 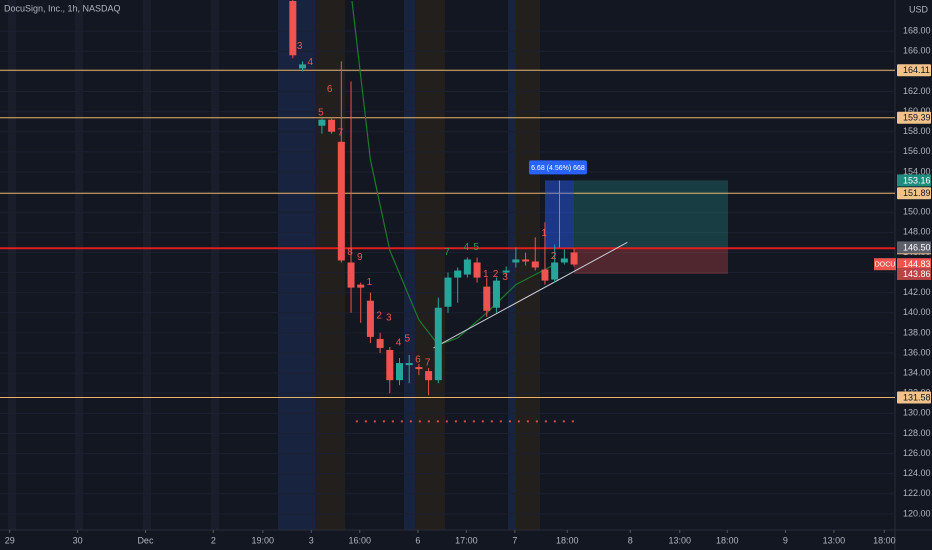 What do you see at coordinates (917, 352) in the screenshot?
I see `y-tick-label: 136.00` at bounding box center [917, 352].